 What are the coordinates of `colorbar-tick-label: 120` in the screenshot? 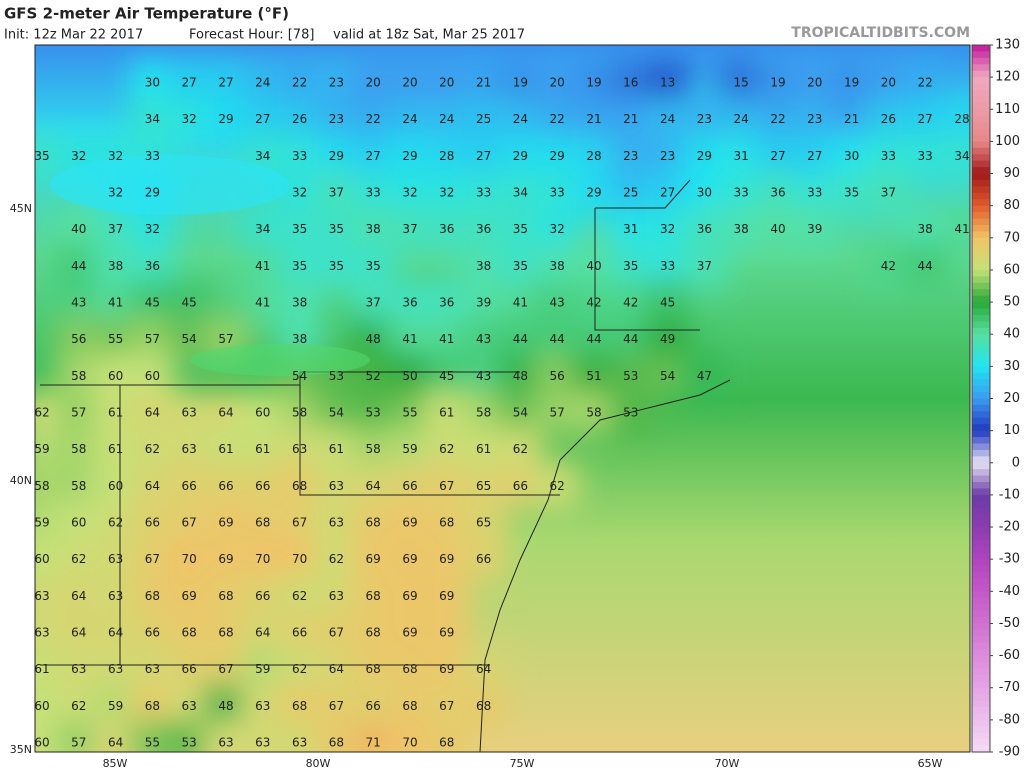 It's located at (1007, 77).